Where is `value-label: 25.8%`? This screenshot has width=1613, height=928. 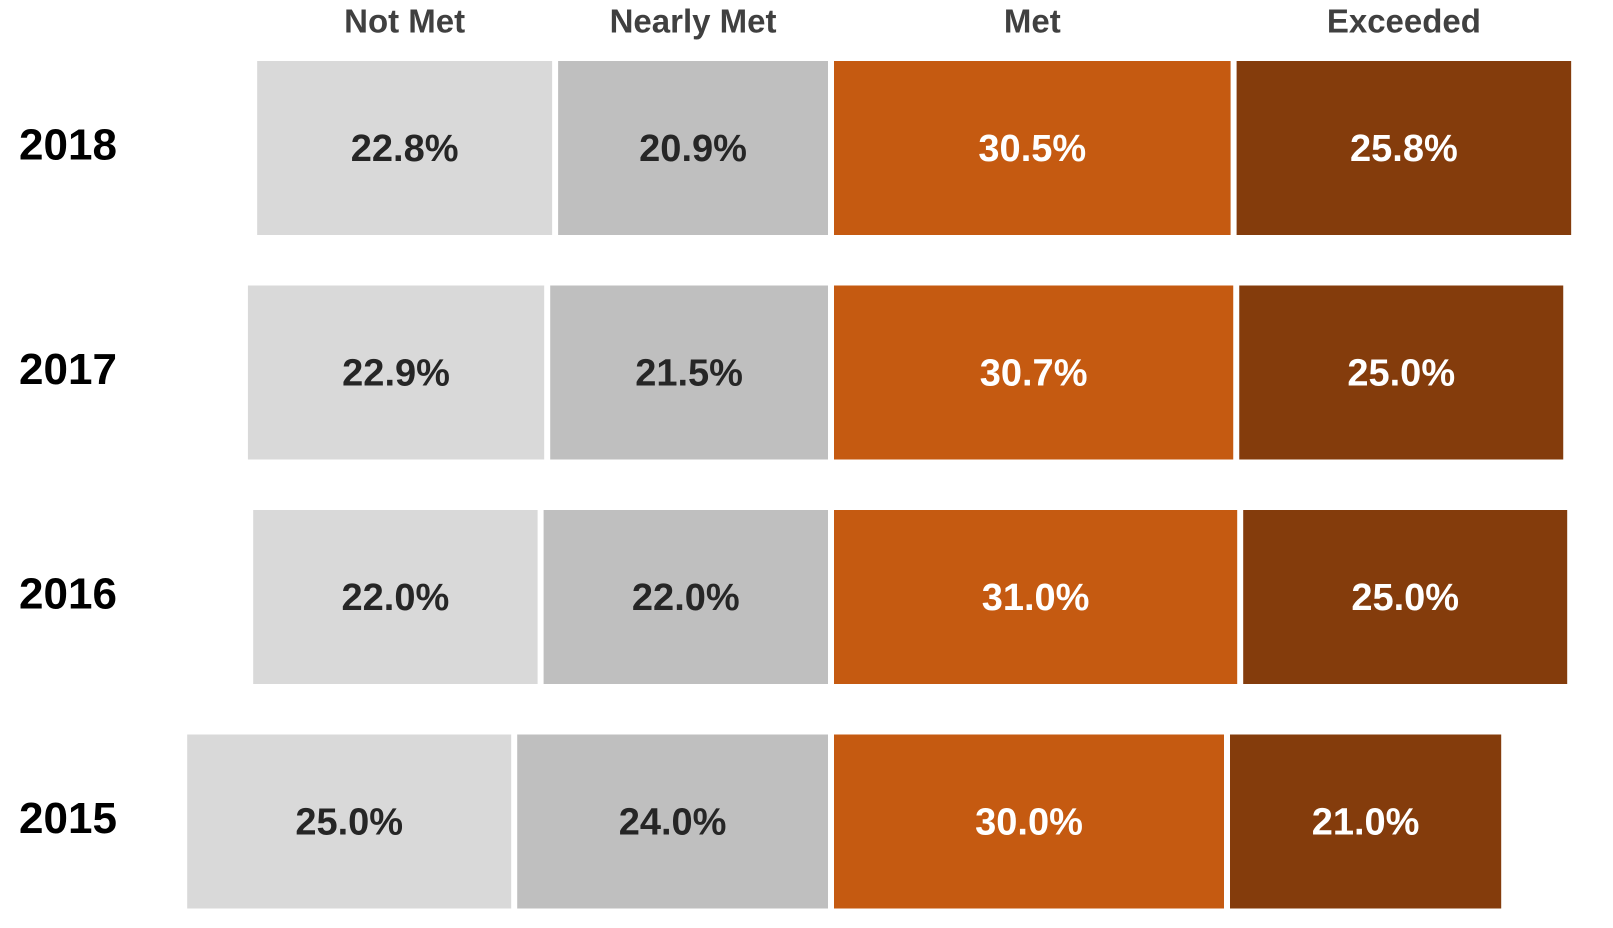 value-label: 25.8% is located at coordinates (1404, 149).